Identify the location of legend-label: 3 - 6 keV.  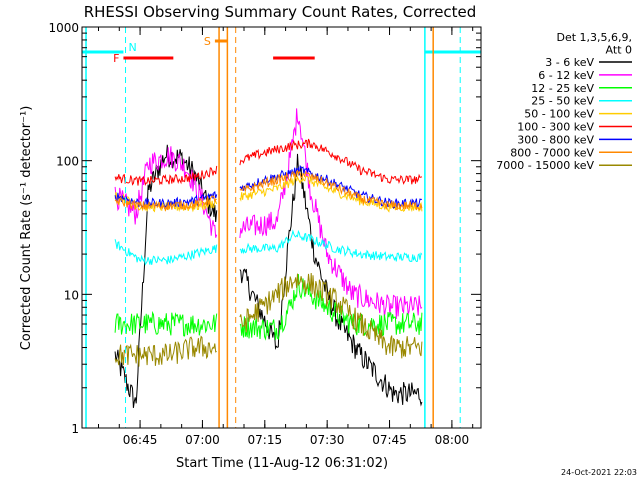
(569, 62).